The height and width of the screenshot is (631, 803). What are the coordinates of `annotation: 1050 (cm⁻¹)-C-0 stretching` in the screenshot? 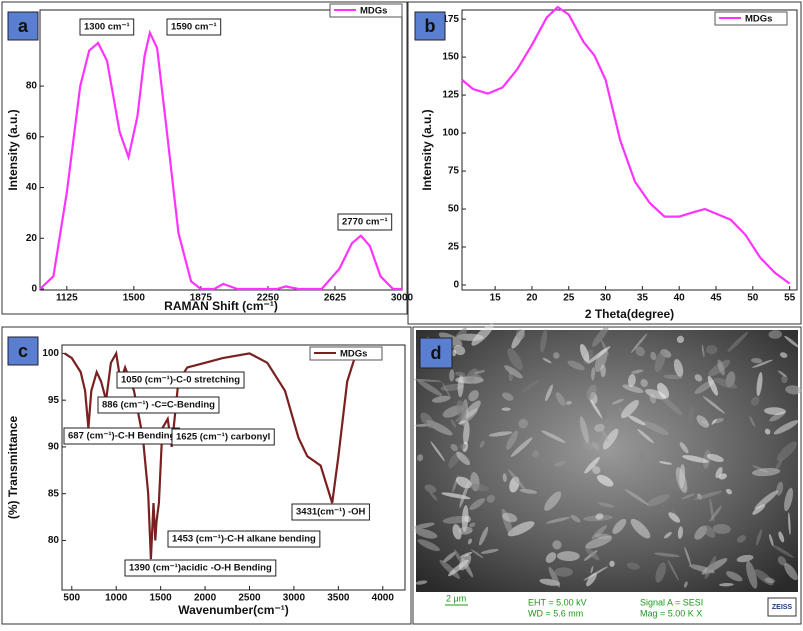 It's located at (180, 380).